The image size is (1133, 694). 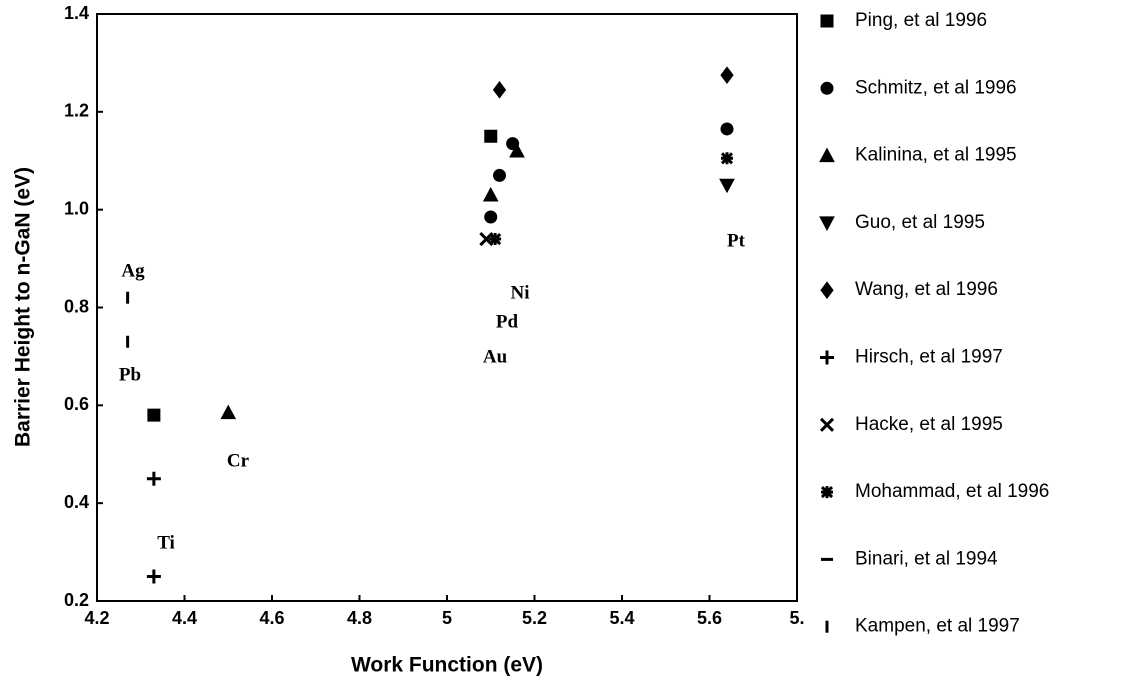 What do you see at coordinates (76, 111) in the screenshot?
I see `y-tick-label: 1.2` at bounding box center [76, 111].